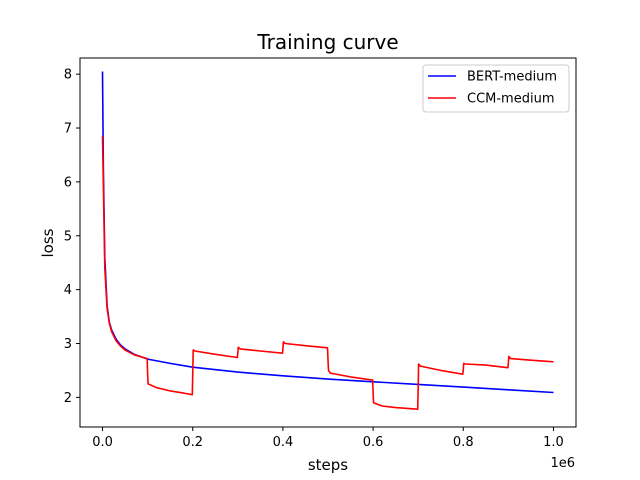 This screenshot has width=640, height=480. What do you see at coordinates (68, 129) in the screenshot?
I see `y-tick-label: 7` at bounding box center [68, 129].